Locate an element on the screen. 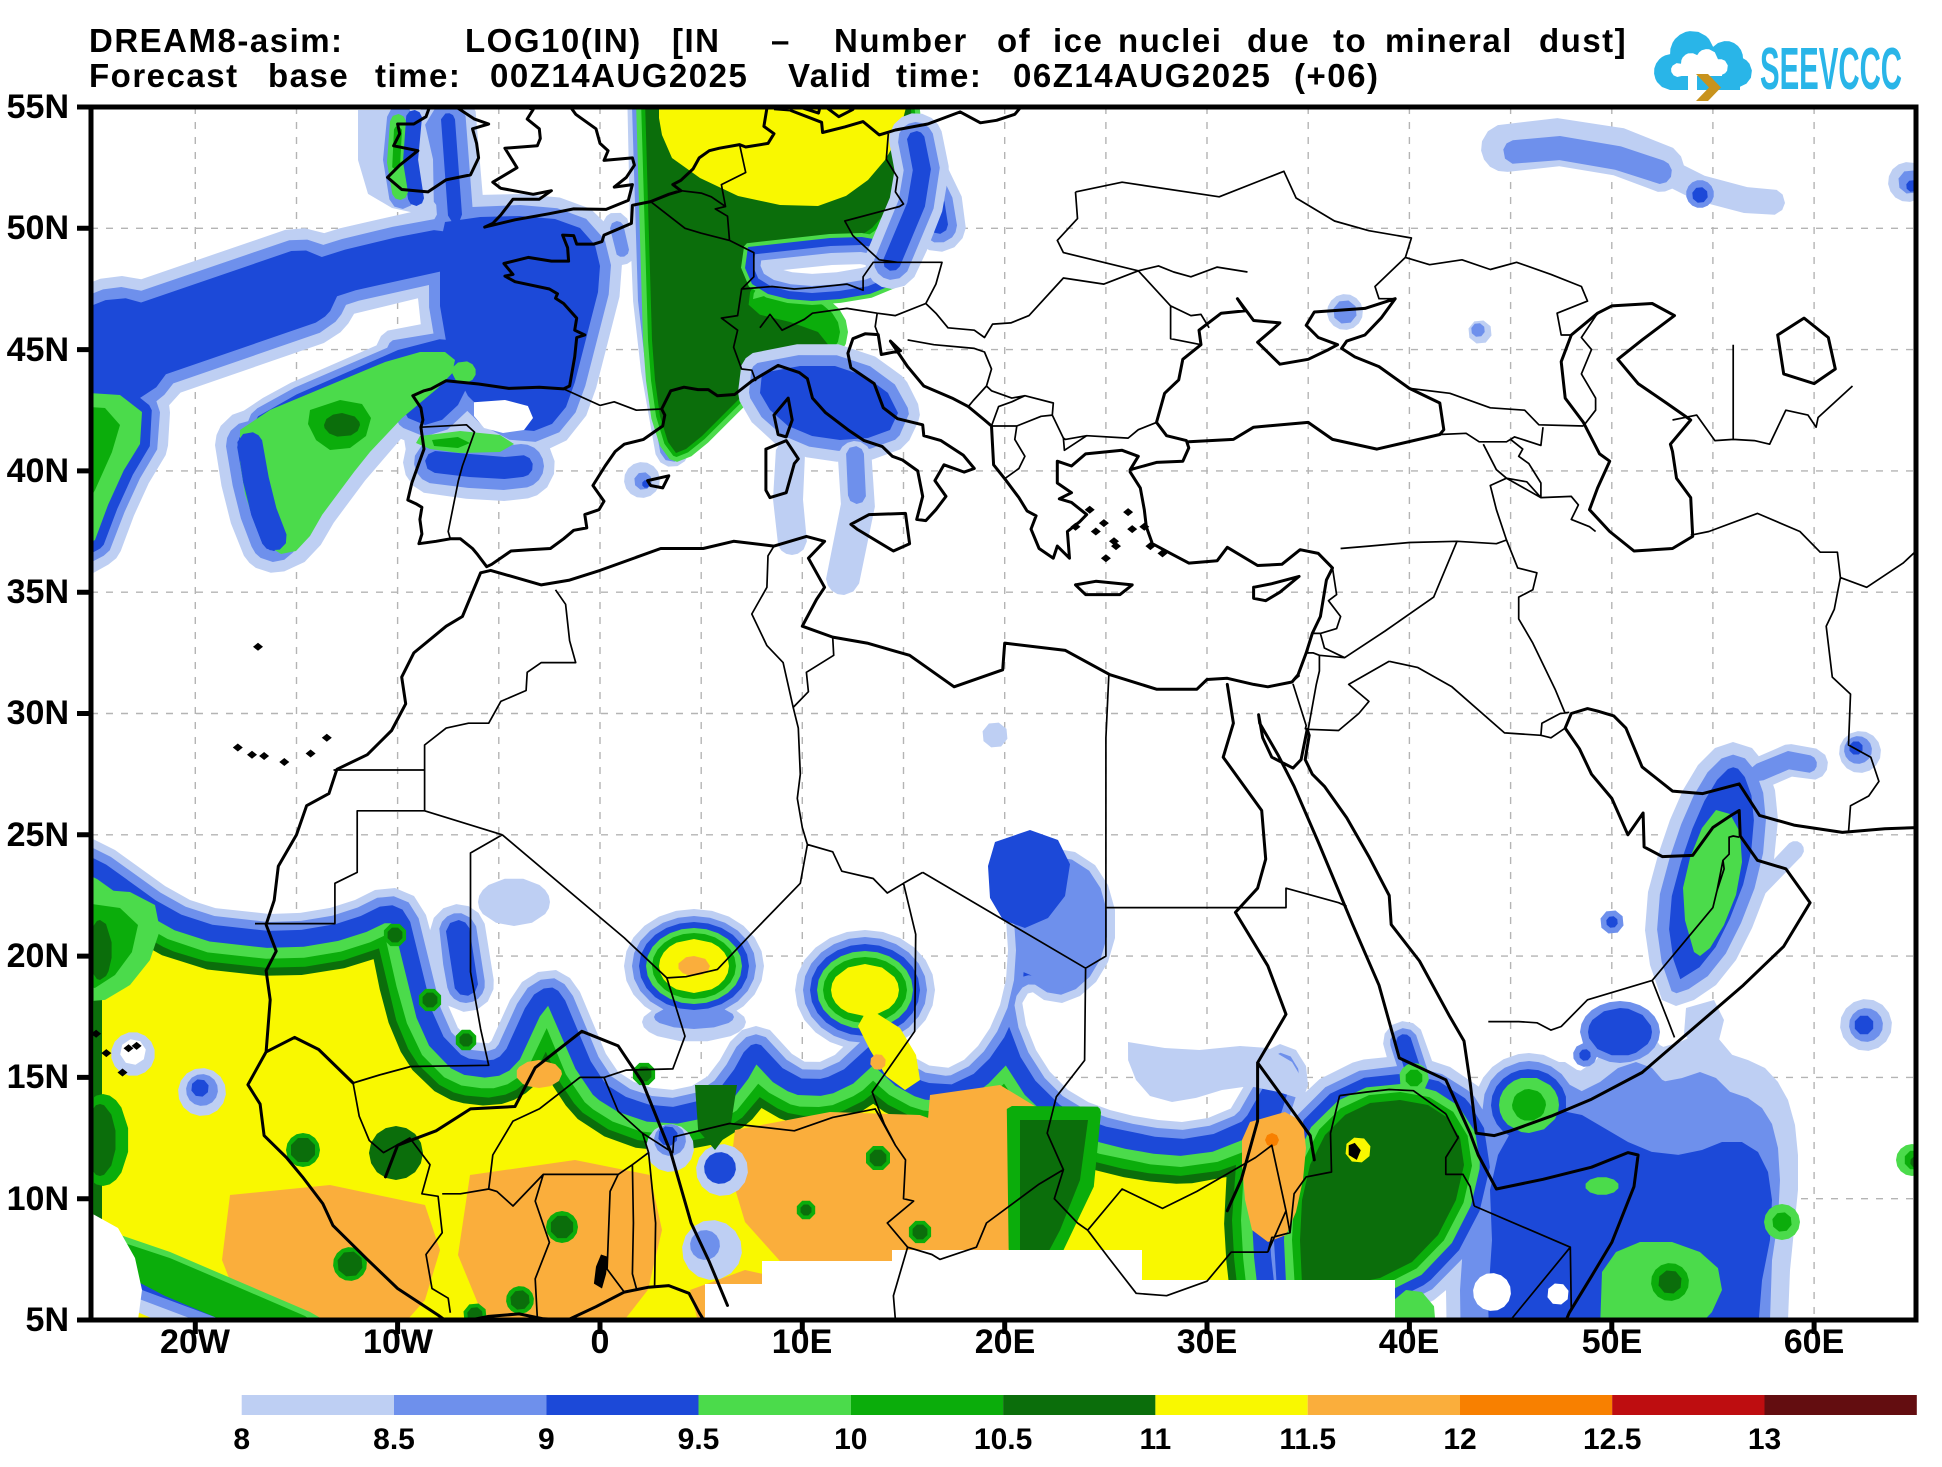 This screenshot has width=1942, height=1467. svg-text: 9.5 is located at coordinates (699, 1439).